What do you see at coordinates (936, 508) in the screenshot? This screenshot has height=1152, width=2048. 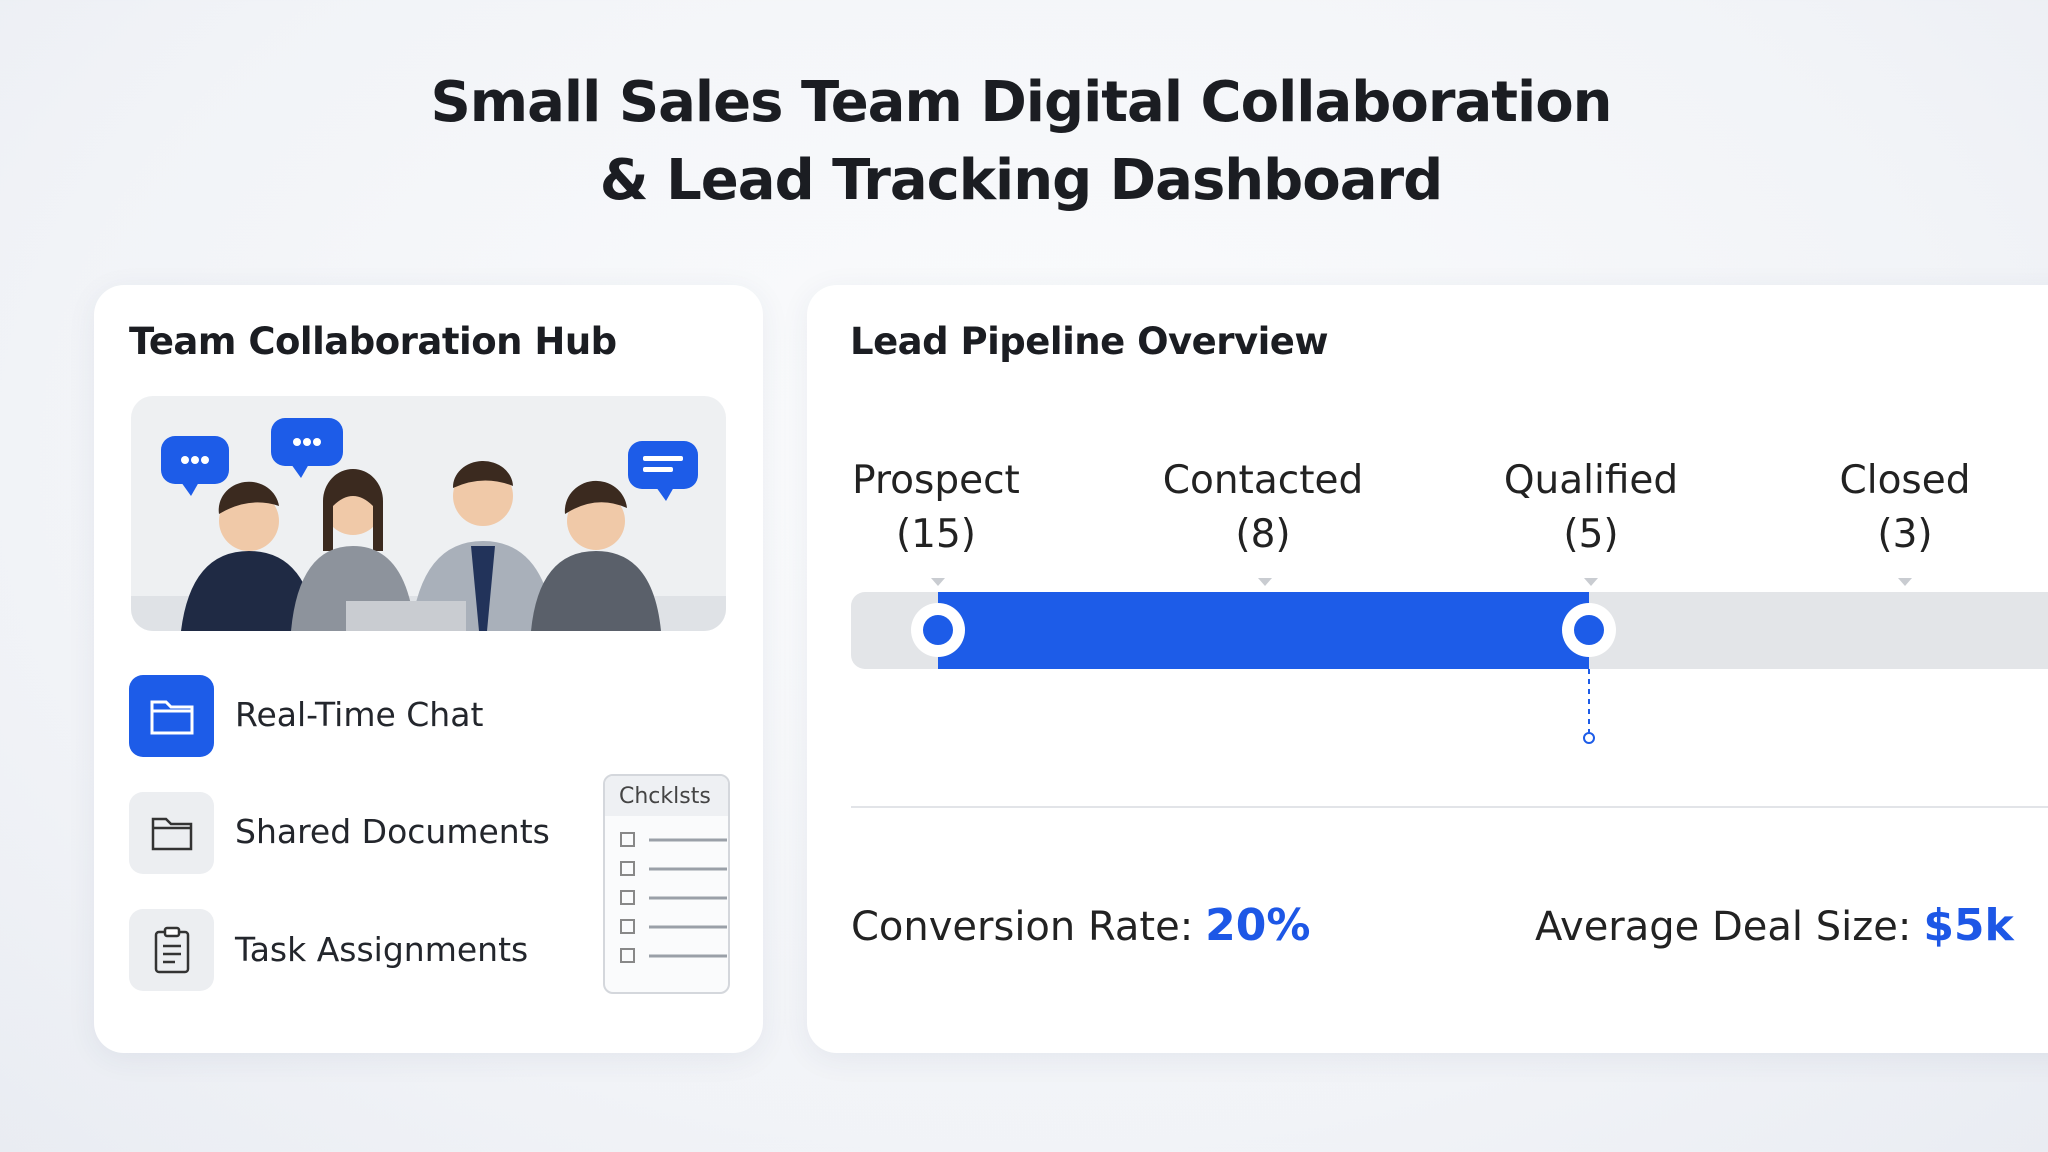 I see `stage: Prospect (15)` at bounding box center [936, 508].